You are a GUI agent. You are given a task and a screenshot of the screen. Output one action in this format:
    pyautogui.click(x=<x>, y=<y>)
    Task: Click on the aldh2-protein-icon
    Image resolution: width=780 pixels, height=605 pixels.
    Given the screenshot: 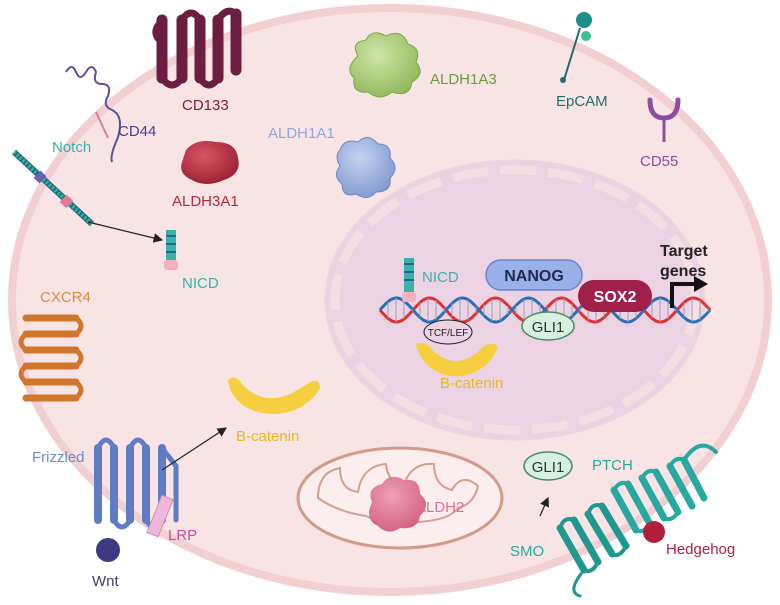 What is the action you would take?
    pyautogui.click(x=397, y=504)
    